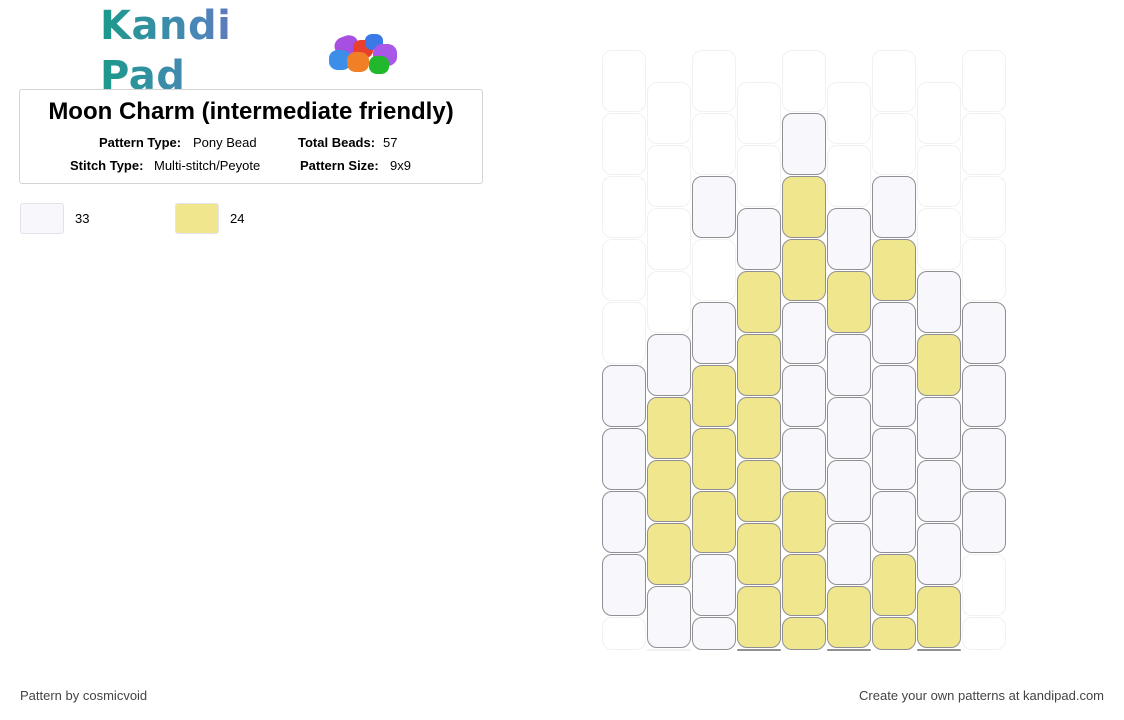 This screenshot has height=720, width=1124. I want to click on stitch-type-label: Stitch Type:, so click(107, 165).